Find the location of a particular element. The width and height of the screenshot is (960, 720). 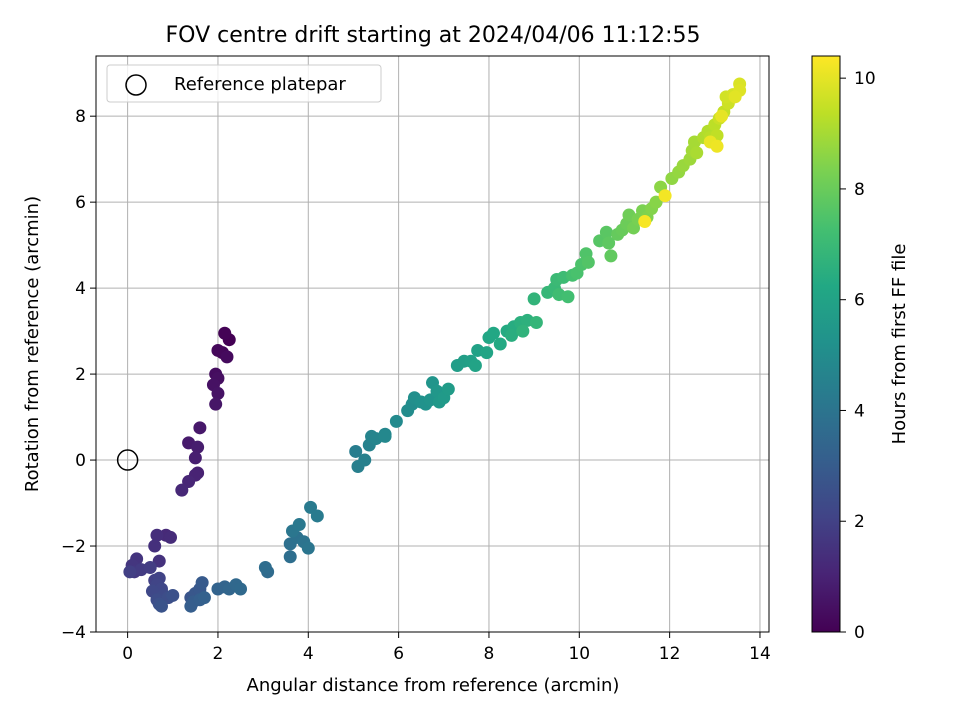

x-axis: 0 2 4 6 8 10 12 14 is located at coordinates (446, 648).